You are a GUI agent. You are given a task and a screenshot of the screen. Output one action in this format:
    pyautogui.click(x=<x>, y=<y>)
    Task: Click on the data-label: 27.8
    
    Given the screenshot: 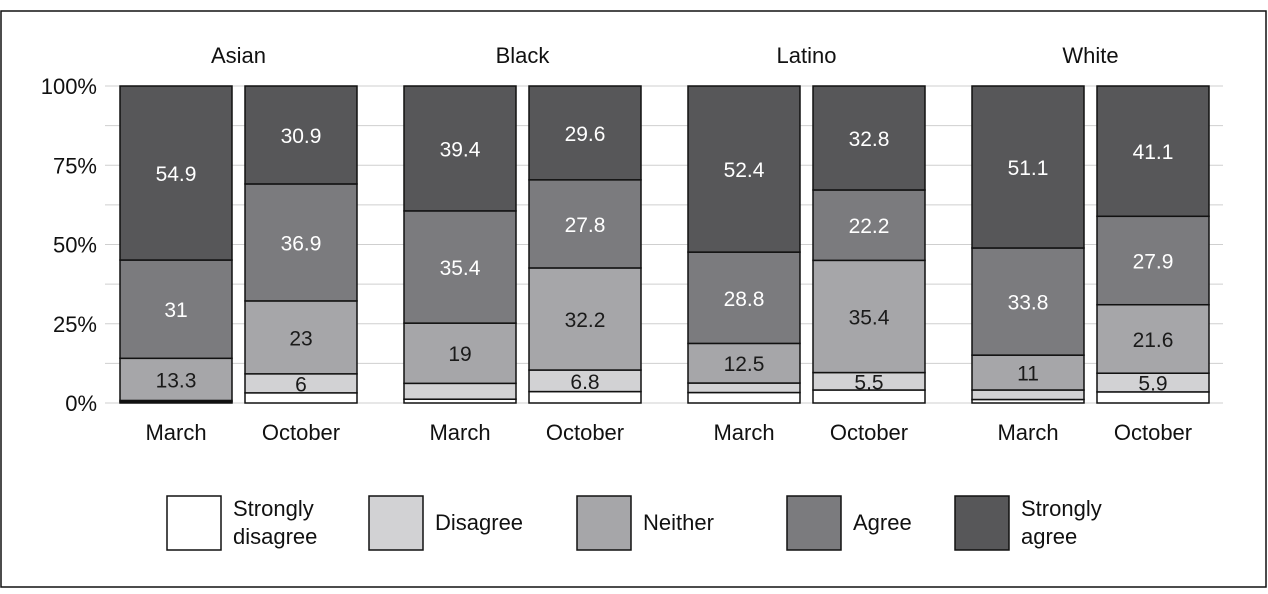 What is the action you would take?
    pyautogui.click(x=585, y=225)
    